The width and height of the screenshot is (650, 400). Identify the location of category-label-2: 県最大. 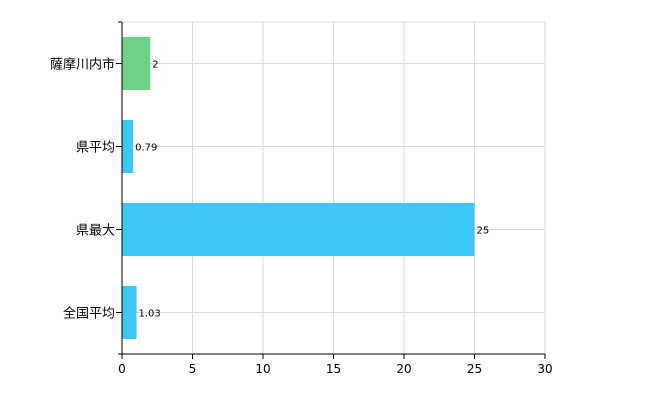
(95, 231).